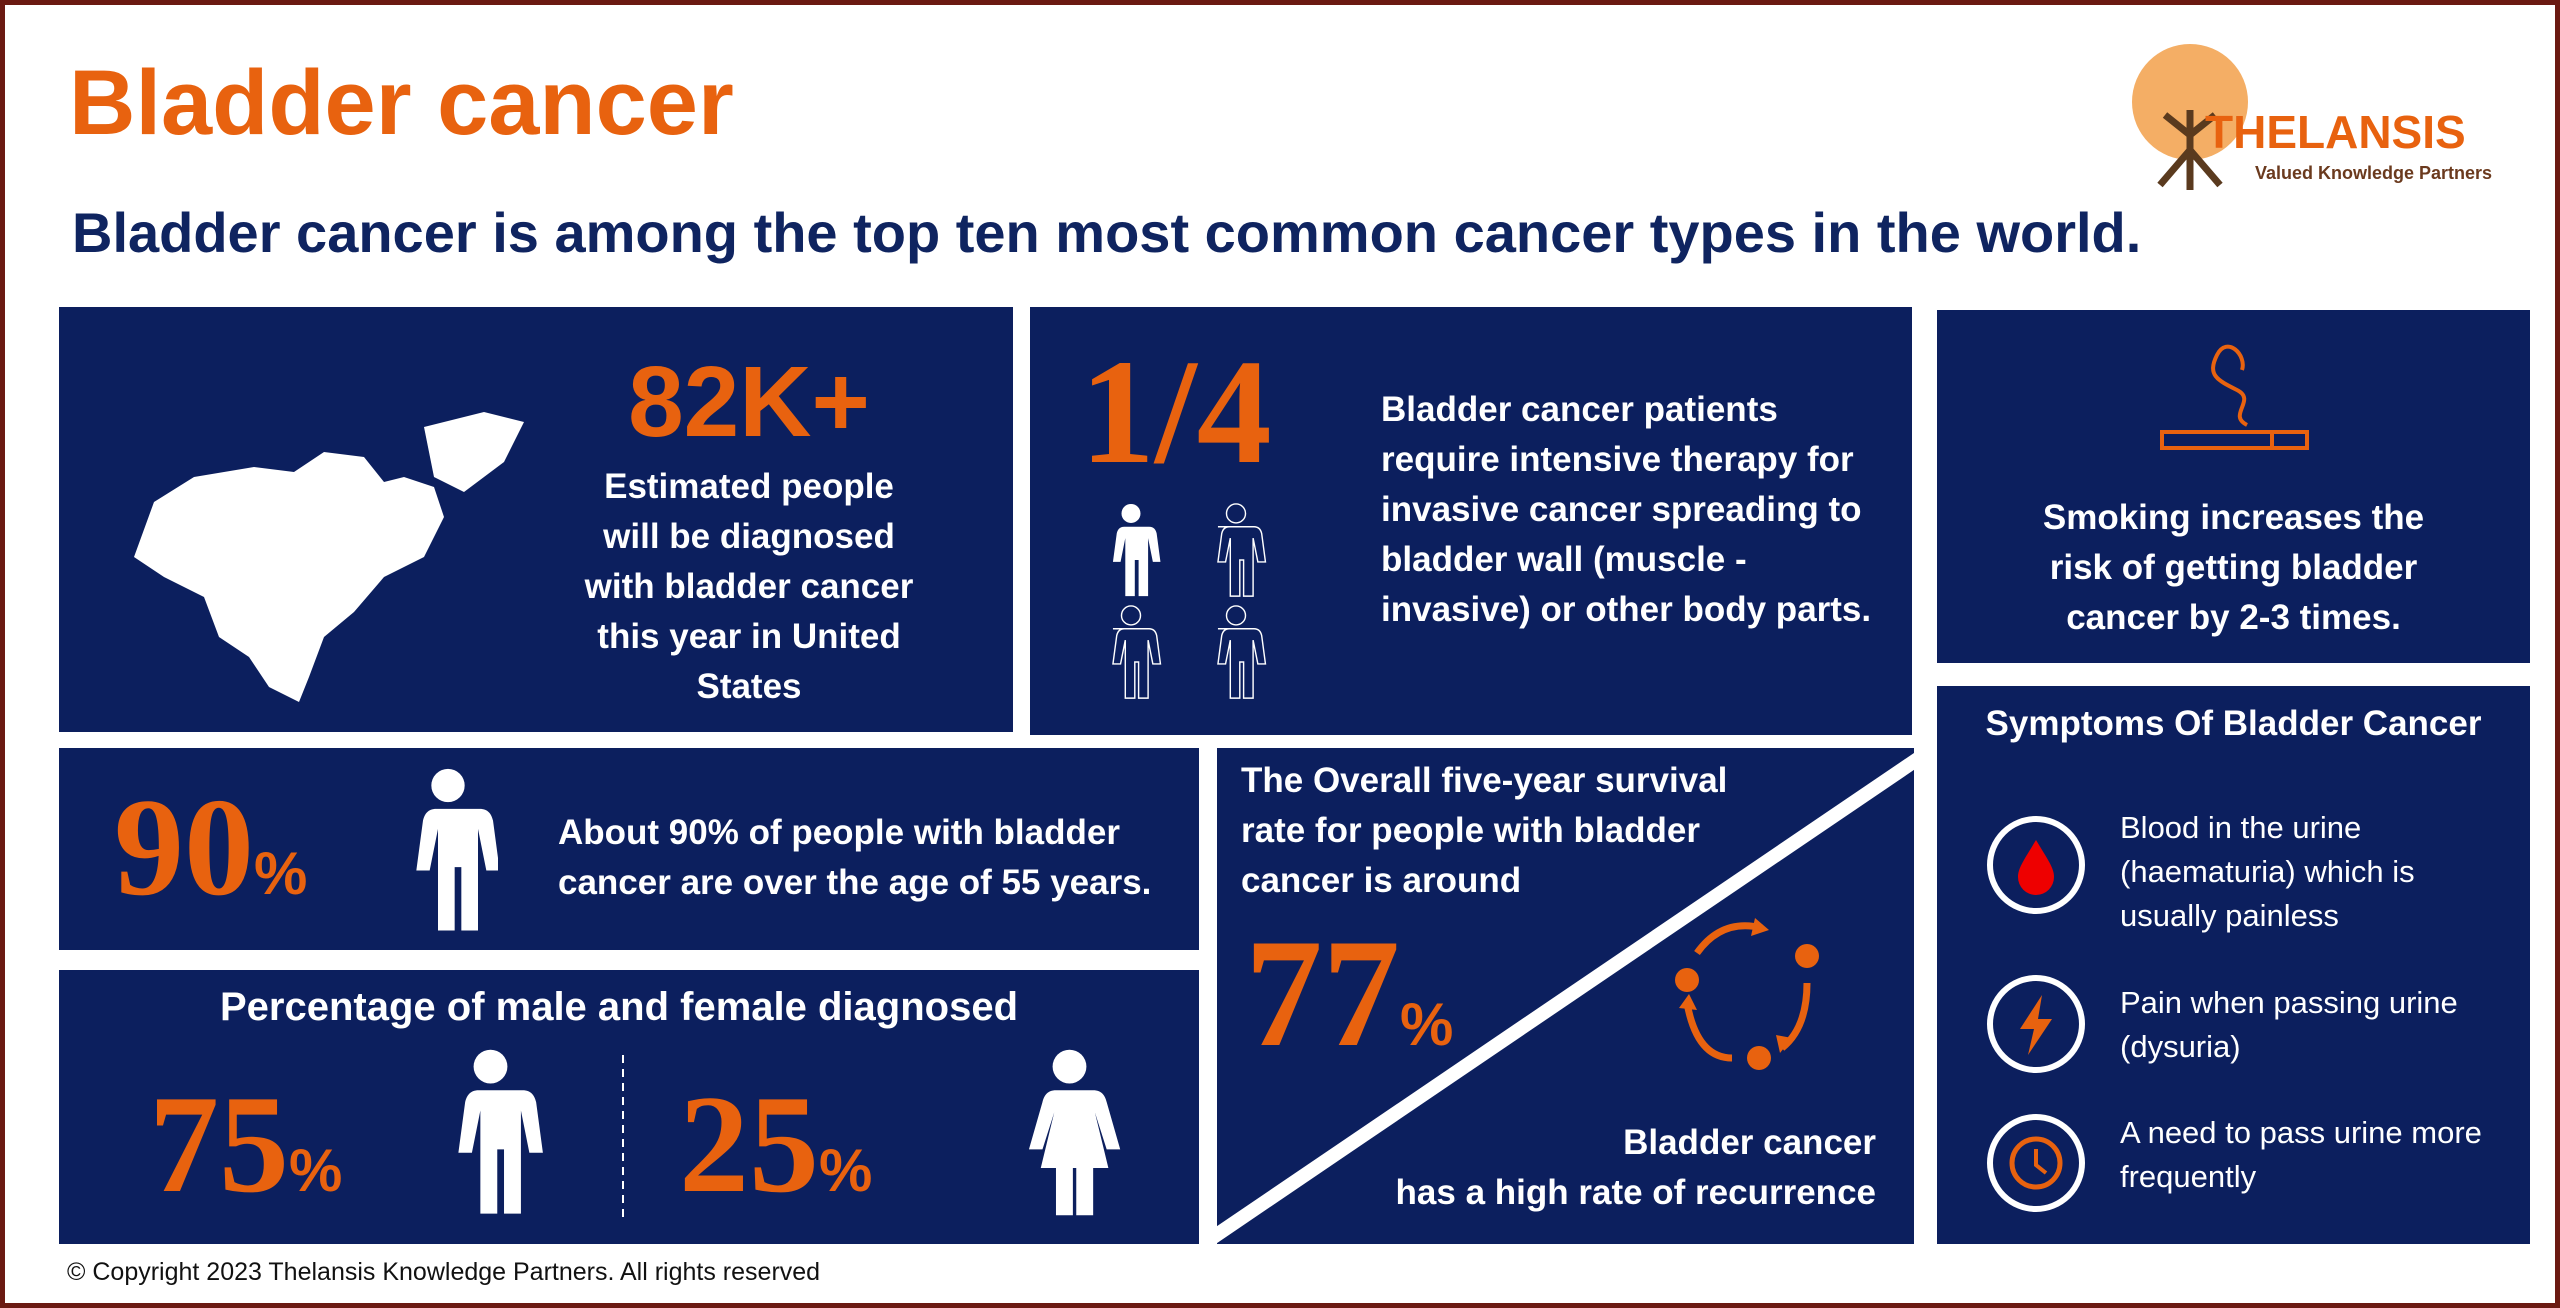  What do you see at coordinates (401, 103) in the screenshot?
I see `title: Bladder cancer` at bounding box center [401, 103].